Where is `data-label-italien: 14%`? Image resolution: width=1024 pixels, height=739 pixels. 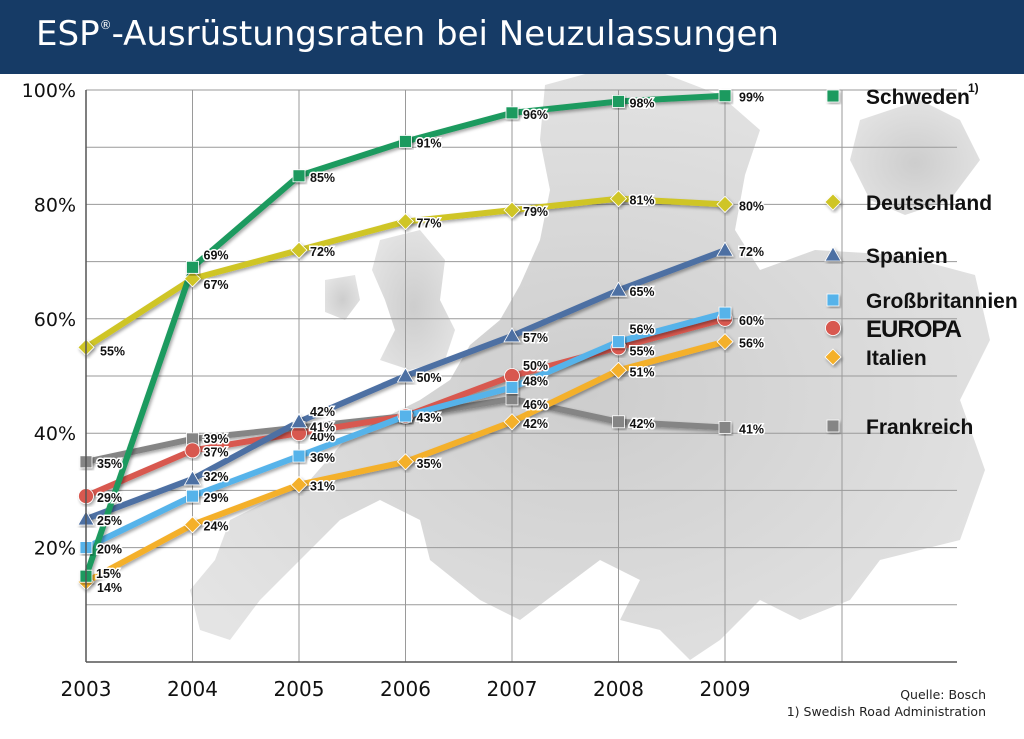 data-label-italien: 14% is located at coordinates (109, 588).